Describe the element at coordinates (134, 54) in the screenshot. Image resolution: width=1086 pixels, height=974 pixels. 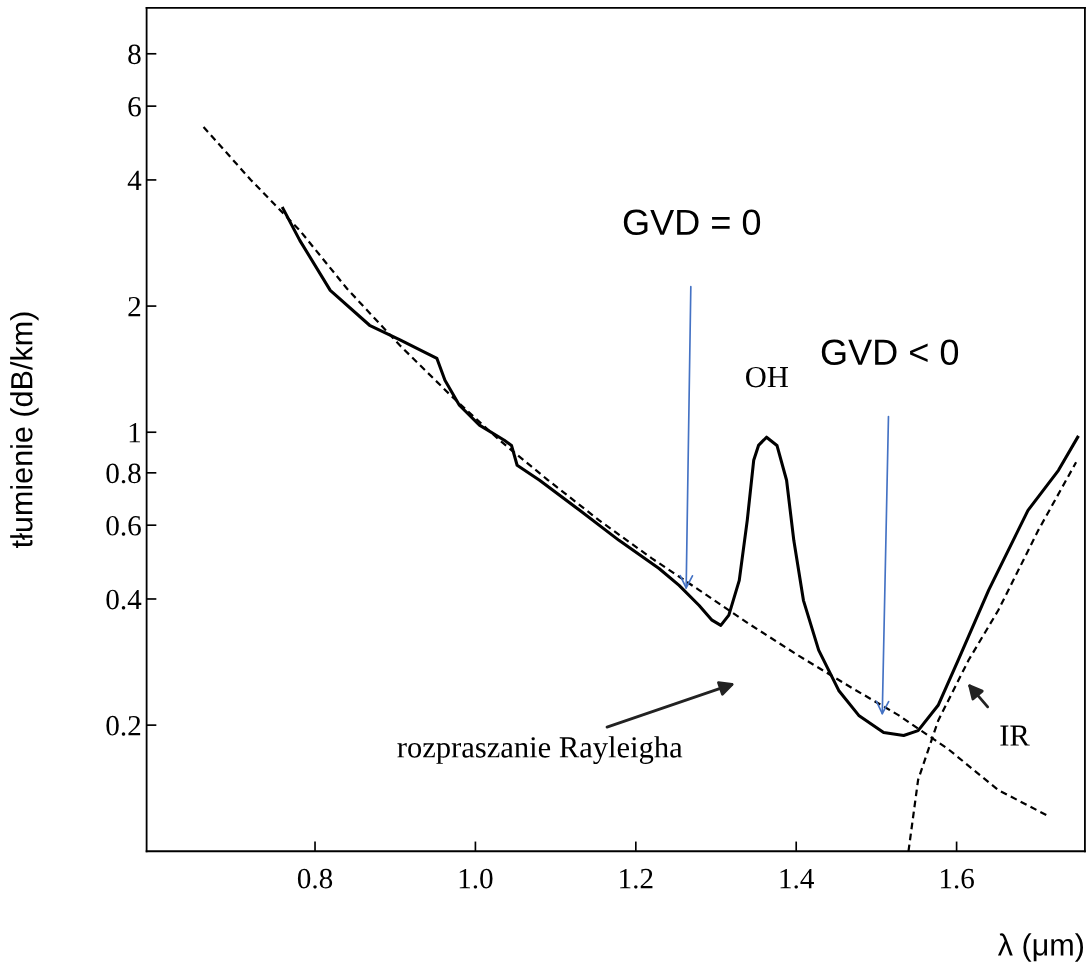
I see `y-tick-label: 8` at that location.